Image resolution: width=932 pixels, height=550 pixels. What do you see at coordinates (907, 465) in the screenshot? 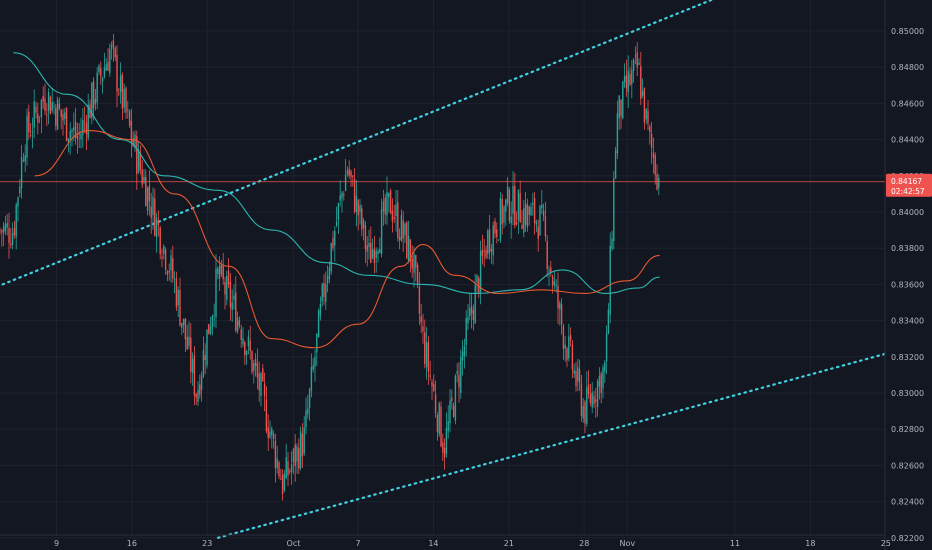
I see `price-tick-label: 0.82600` at bounding box center [907, 465].